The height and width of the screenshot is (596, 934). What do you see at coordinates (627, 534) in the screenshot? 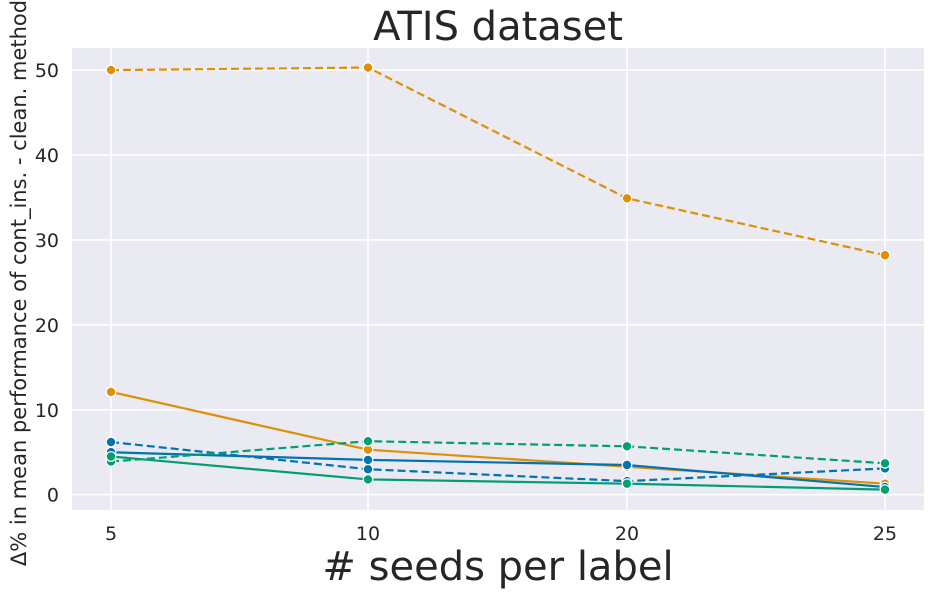
I see `x-tick-label: 20` at bounding box center [627, 534].